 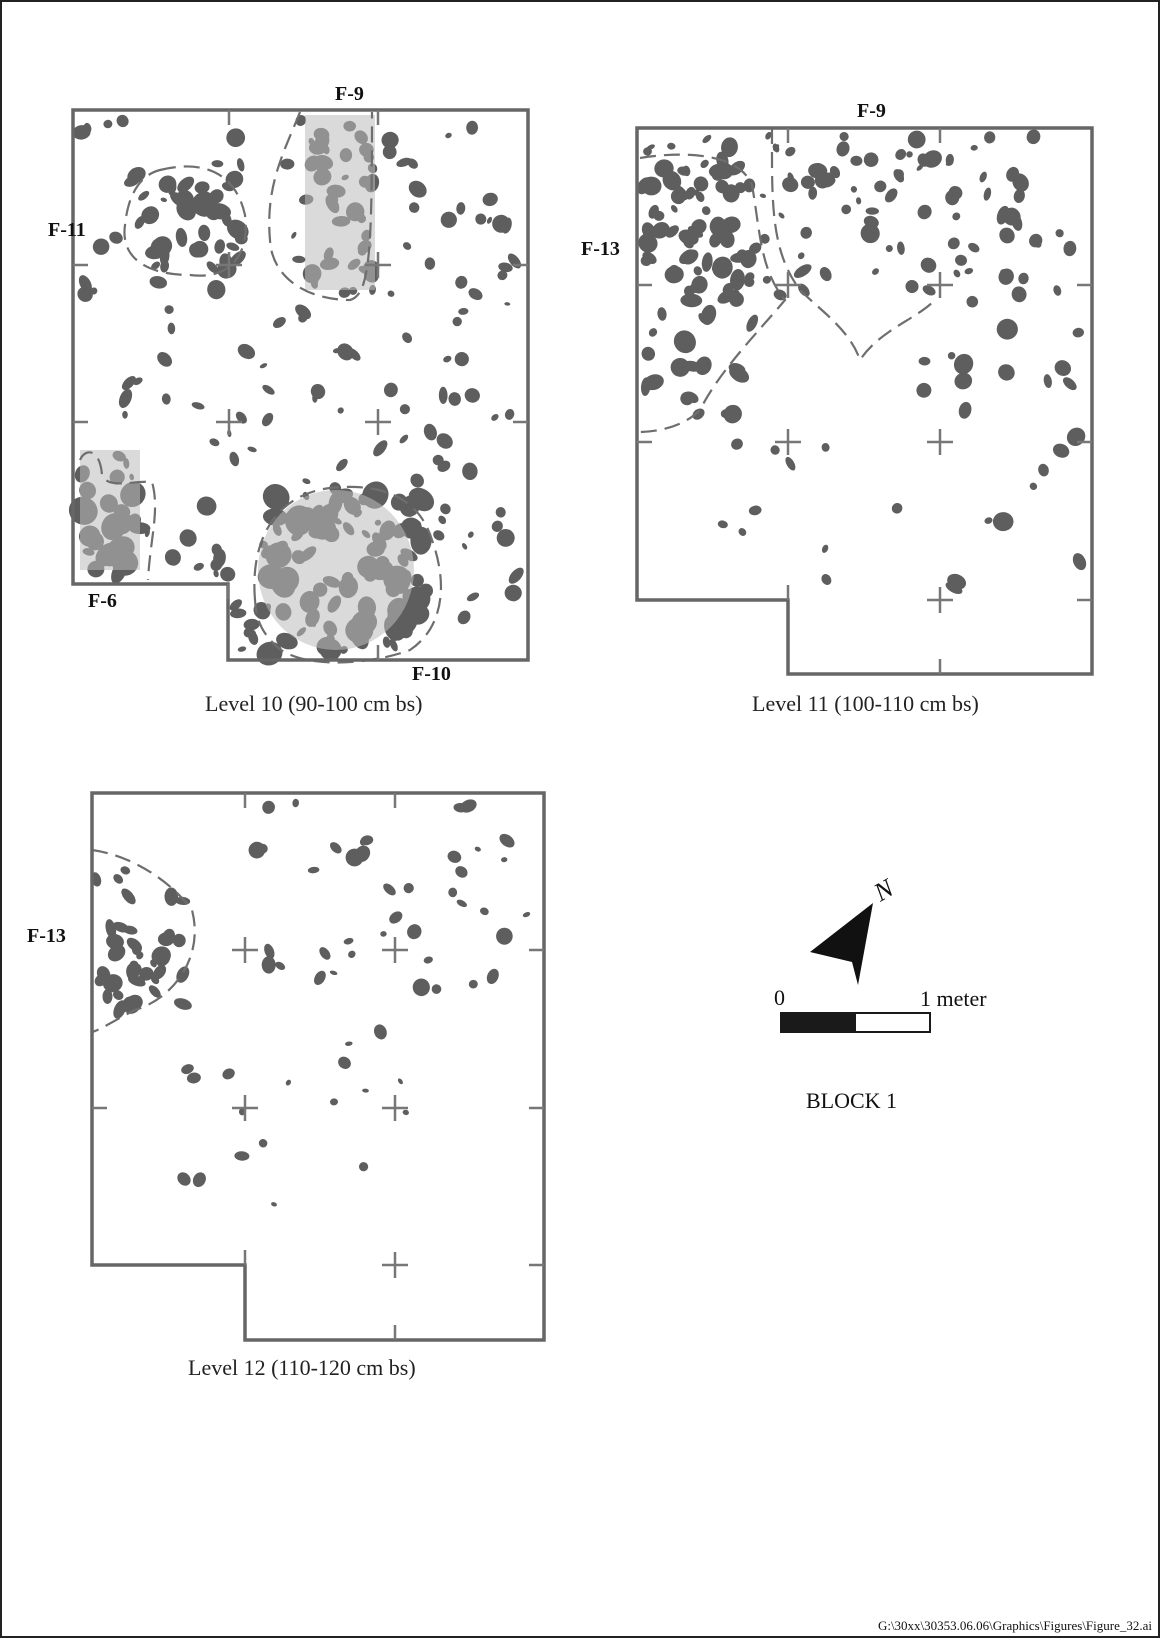 What do you see at coordinates (871, 111) in the screenshot?
I see `feature-label-f9-level-11: F-9` at bounding box center [871, 111].